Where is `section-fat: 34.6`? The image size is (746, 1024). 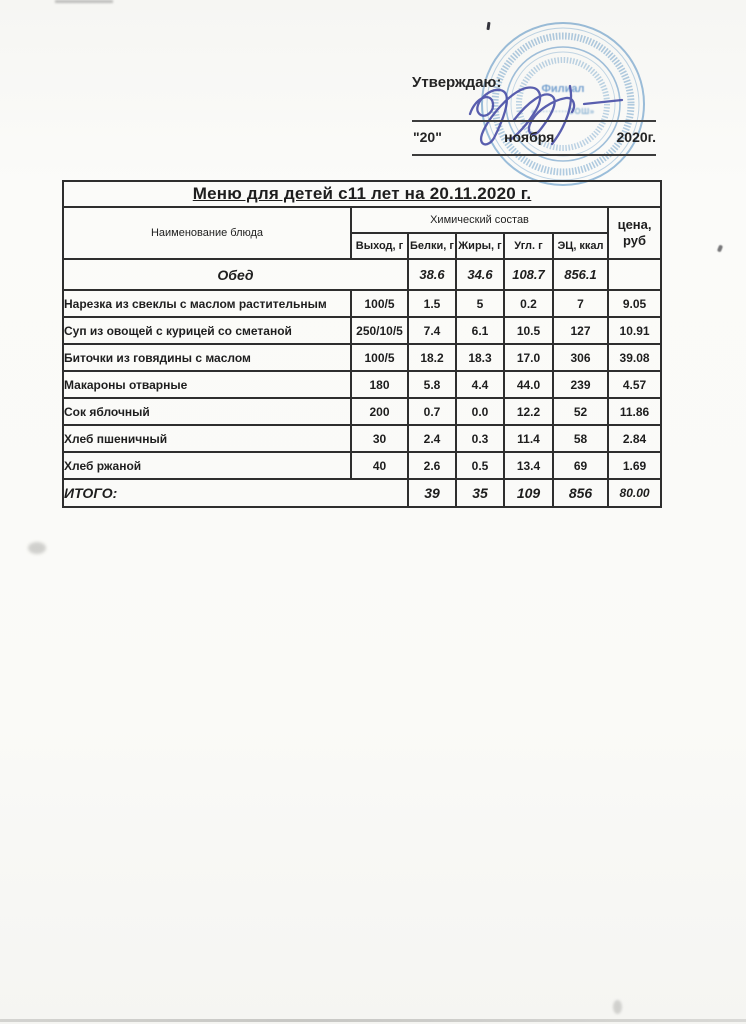
section-fat: 34.6 is located at coordinates (480, 274).